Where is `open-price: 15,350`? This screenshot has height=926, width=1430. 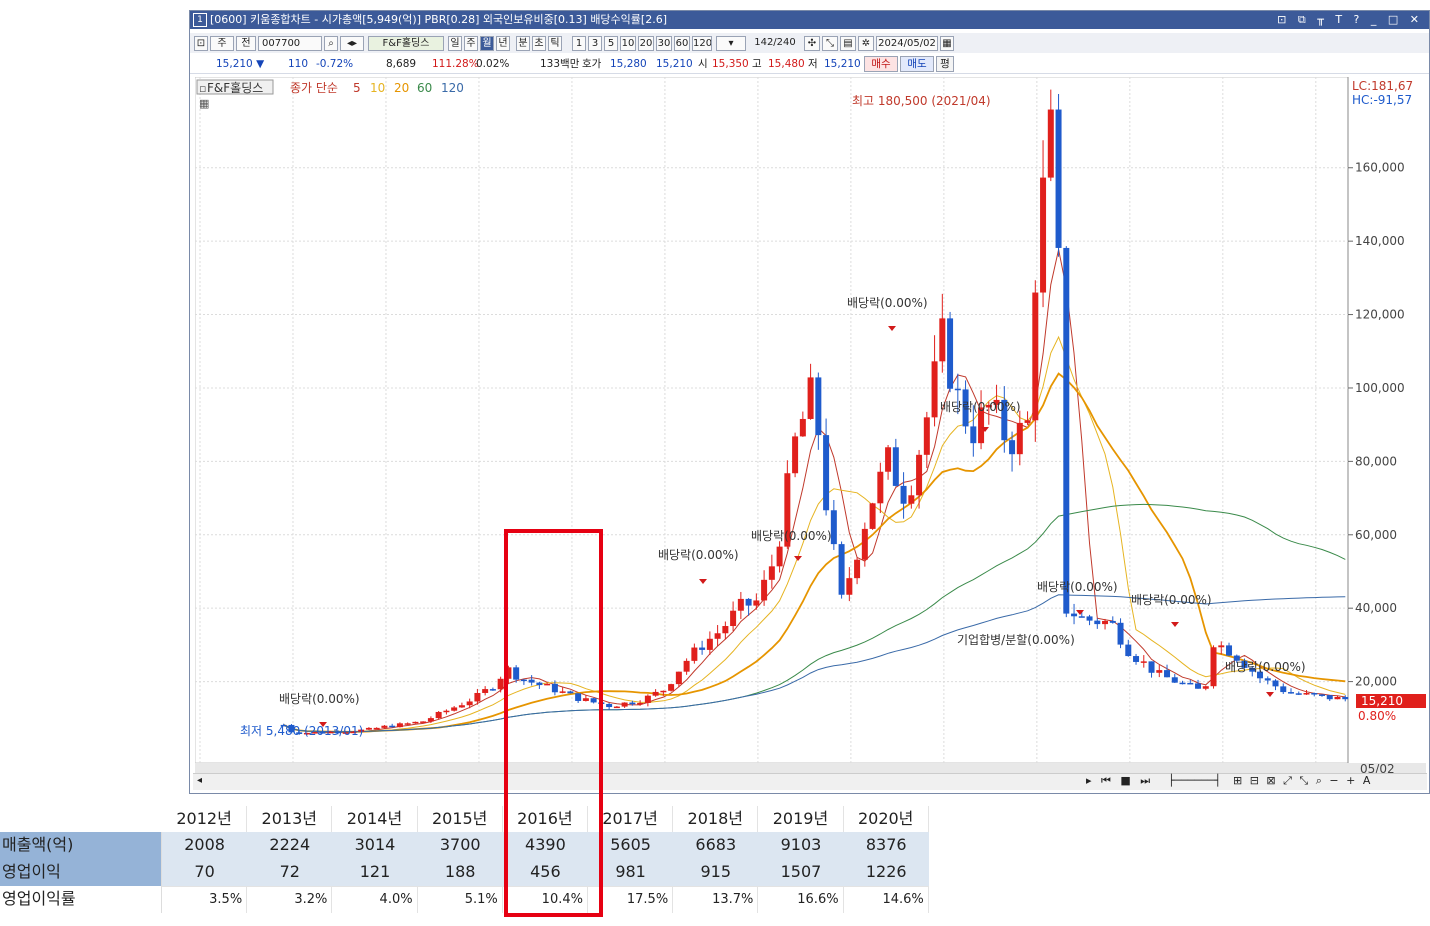
open-price: 15,350 is located at coordinates (730, 64).